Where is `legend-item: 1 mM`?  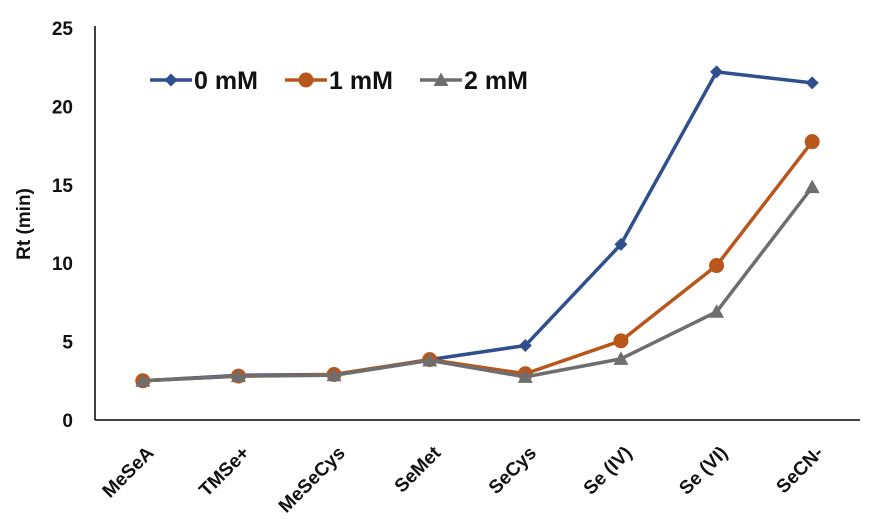 legend-item: 1 mM is located at coordinates (339, 81).